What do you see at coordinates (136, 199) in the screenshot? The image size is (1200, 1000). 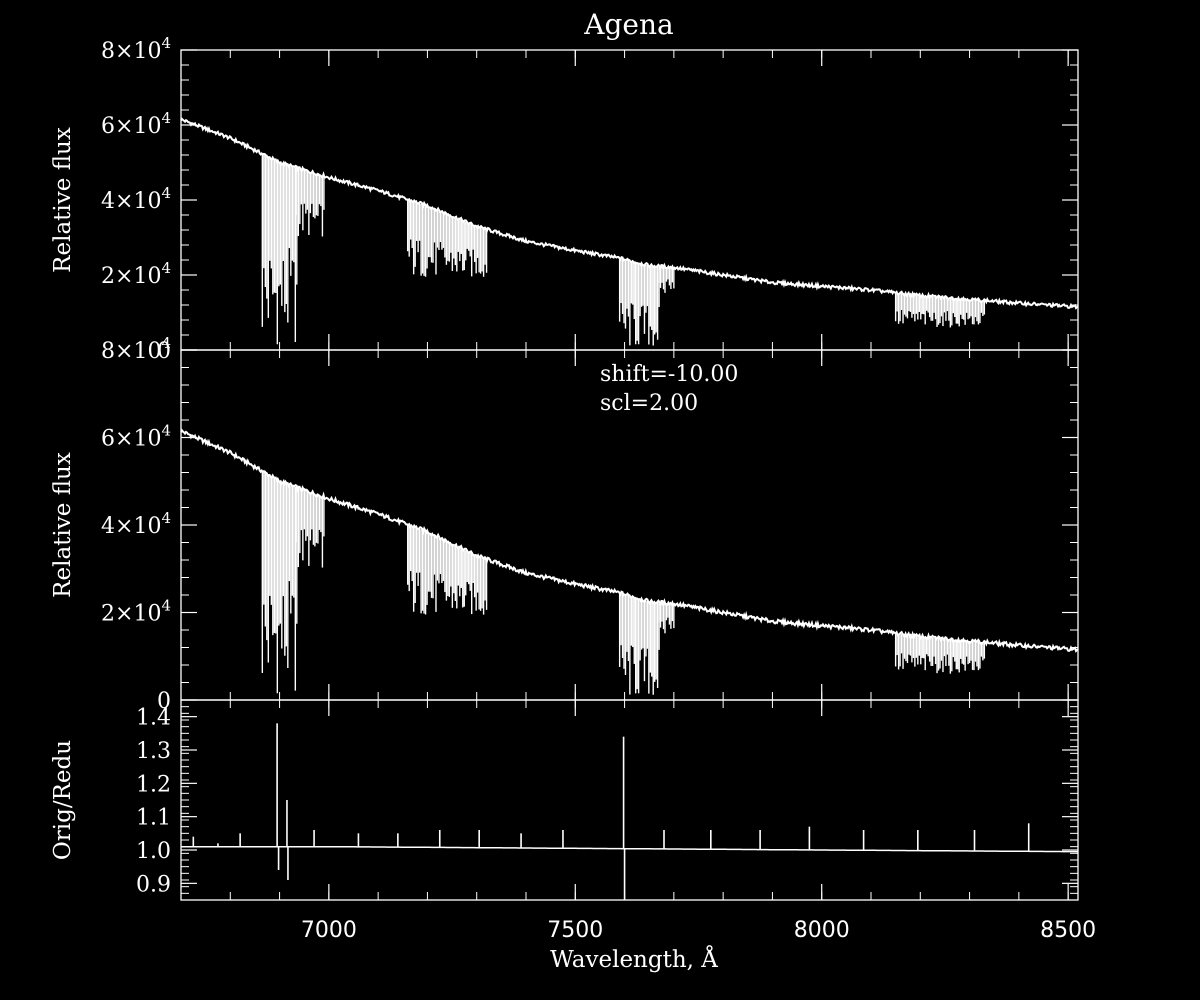 I see `top-ytick-label: 4×10⁴` at bounding box center [136, 199].